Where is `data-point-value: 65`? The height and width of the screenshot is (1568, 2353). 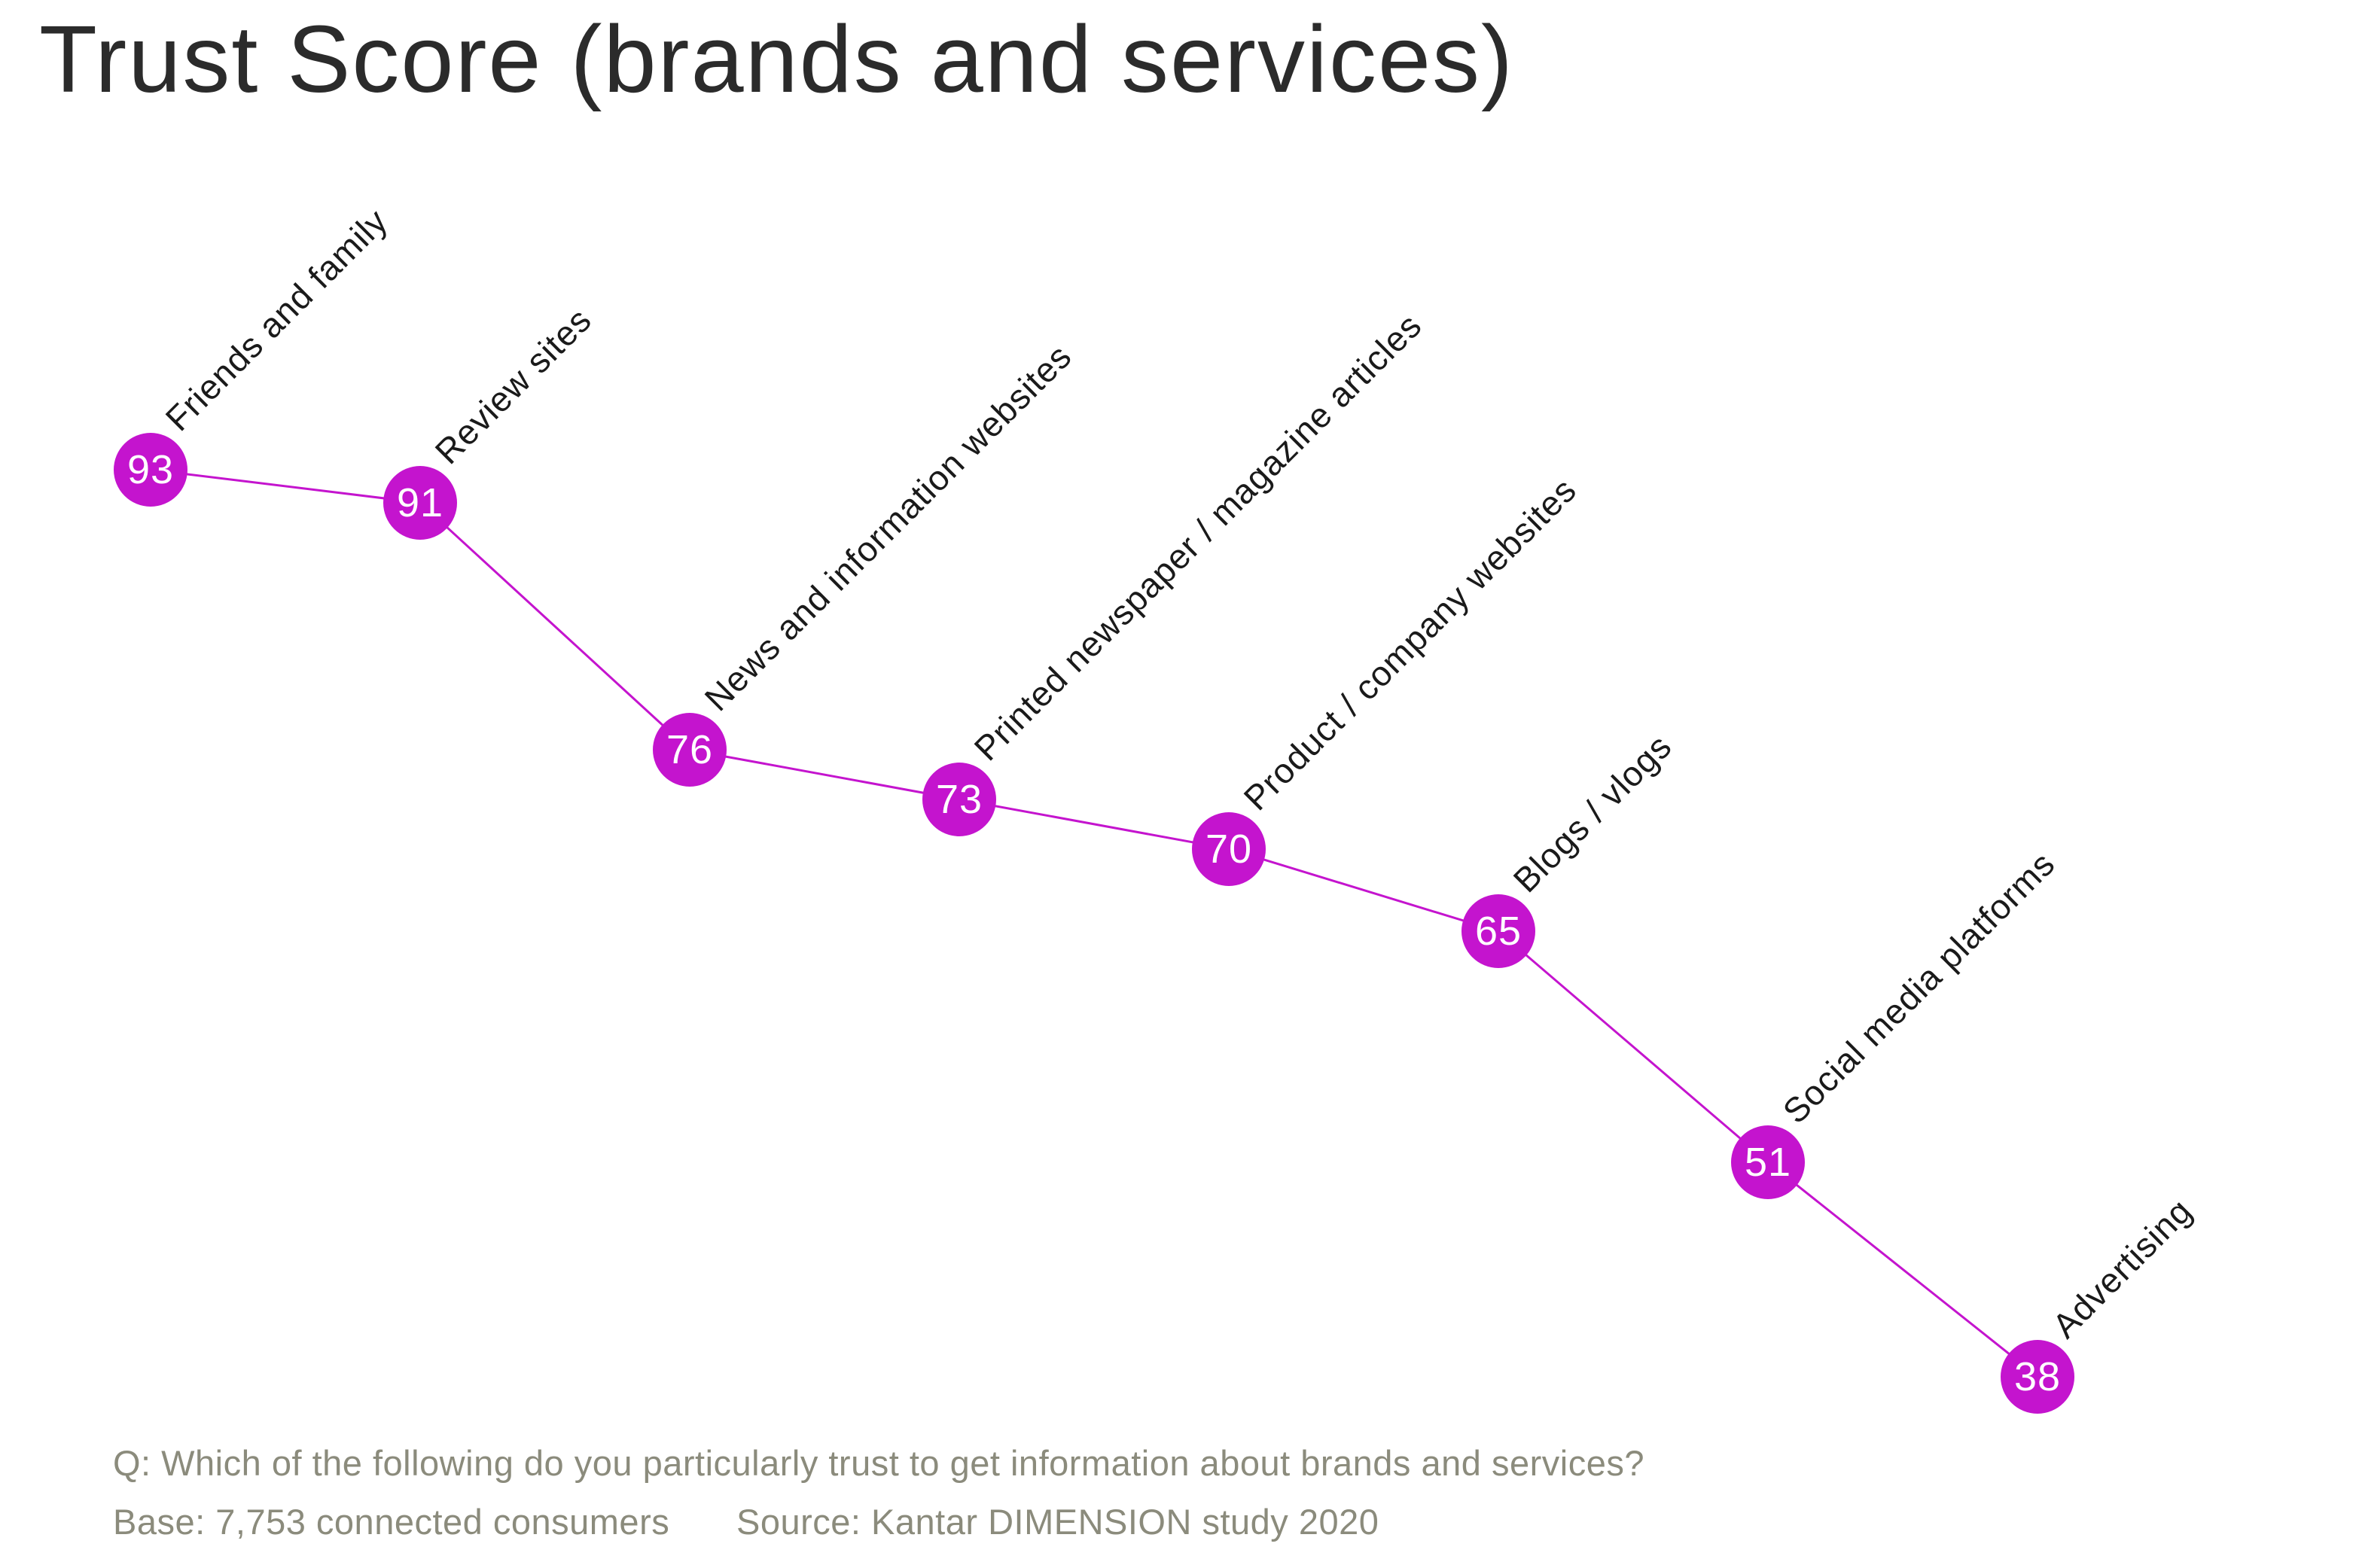 data-point-value: 65 is located at coordinates (1498, 932).